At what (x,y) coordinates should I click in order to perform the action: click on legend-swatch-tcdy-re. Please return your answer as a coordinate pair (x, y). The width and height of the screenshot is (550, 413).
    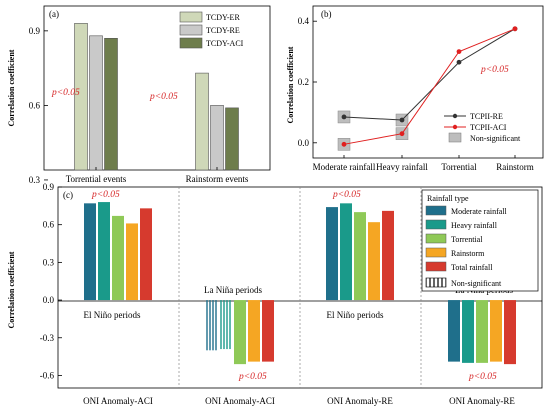
    Looking at the image, I should click on (191, 30).